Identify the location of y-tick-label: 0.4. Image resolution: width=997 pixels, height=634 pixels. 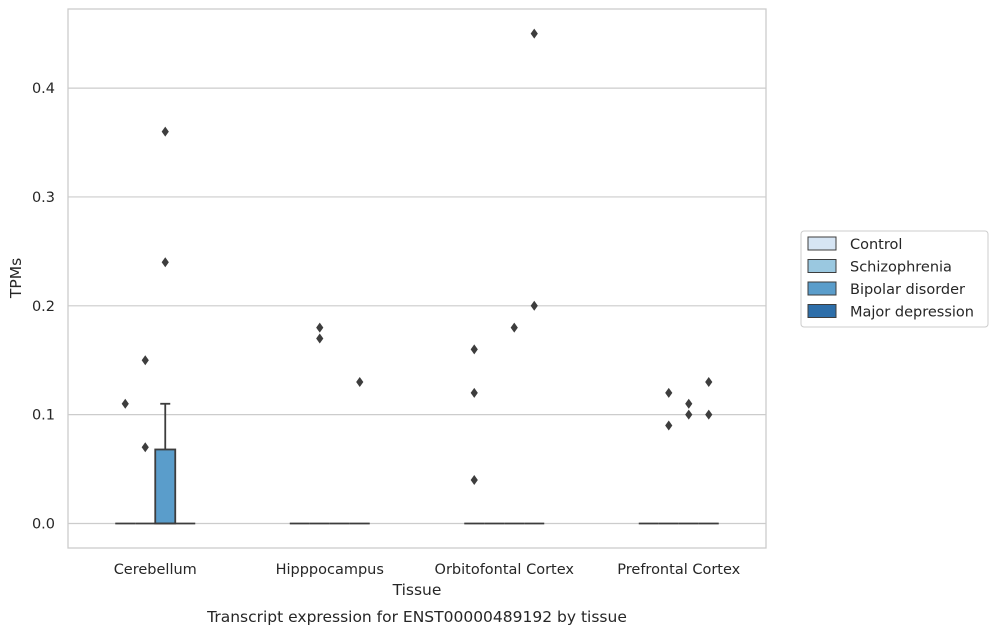
(43, 89).